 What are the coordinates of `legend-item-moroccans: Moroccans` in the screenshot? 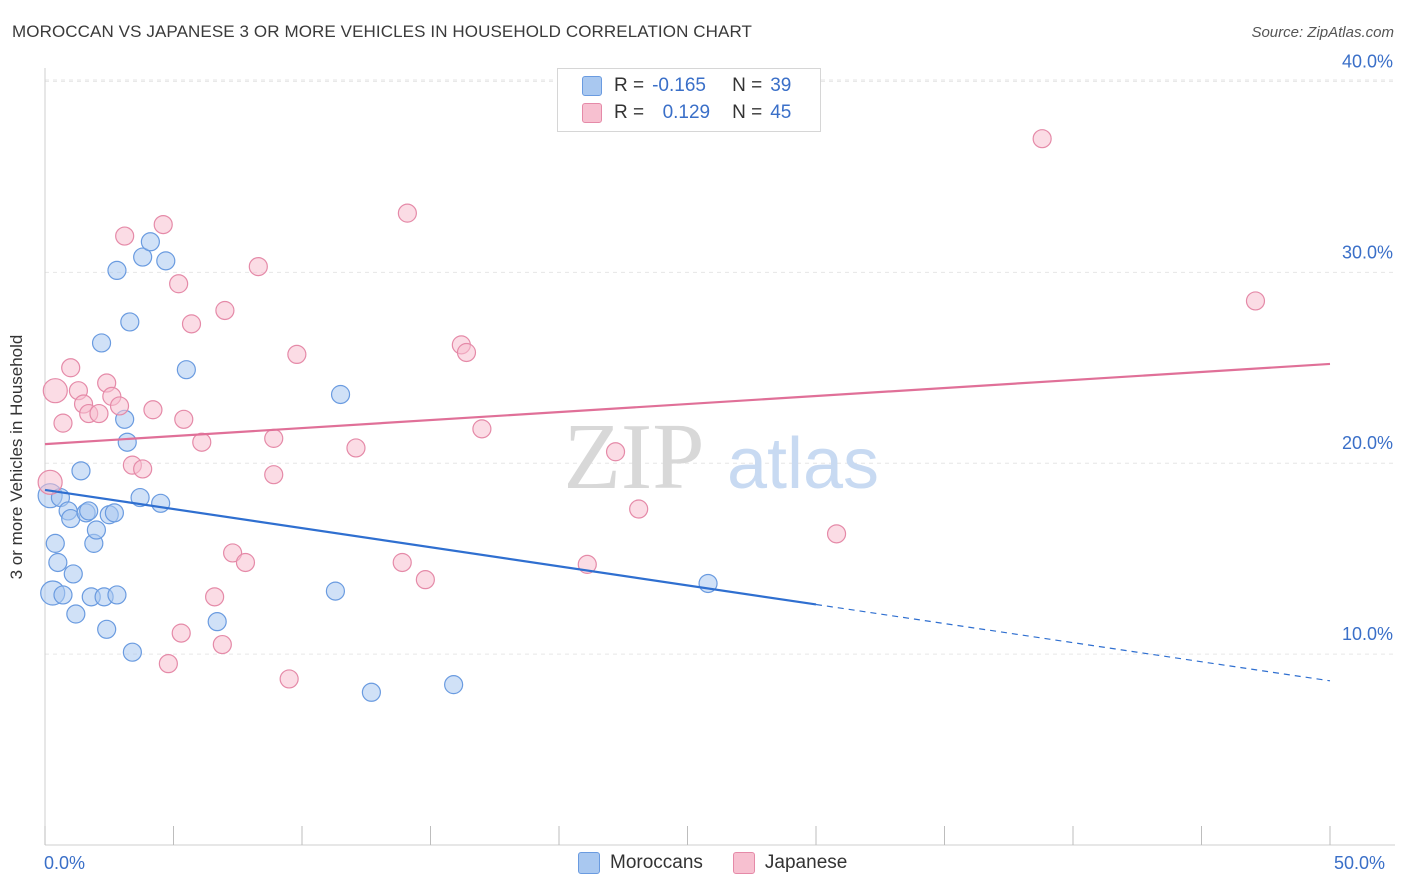 It's located at (640, 863).